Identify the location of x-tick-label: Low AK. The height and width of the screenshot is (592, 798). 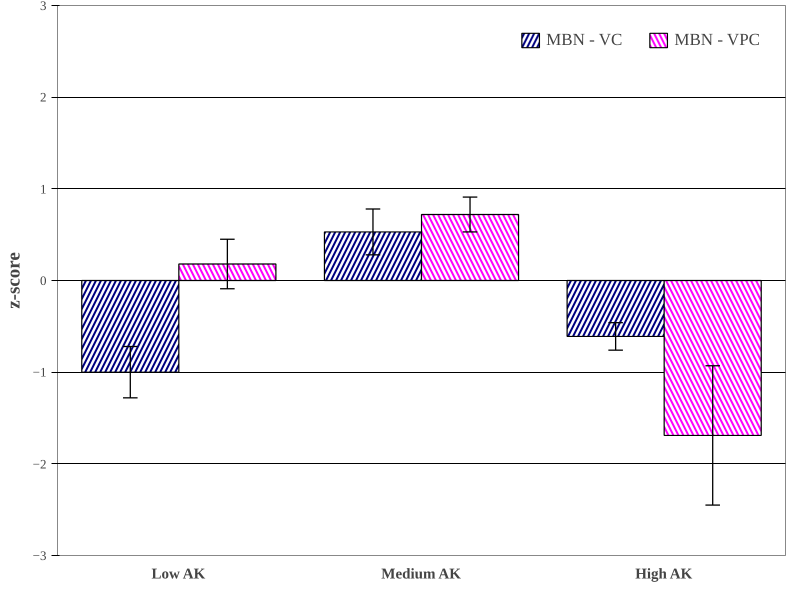
(179, 574).